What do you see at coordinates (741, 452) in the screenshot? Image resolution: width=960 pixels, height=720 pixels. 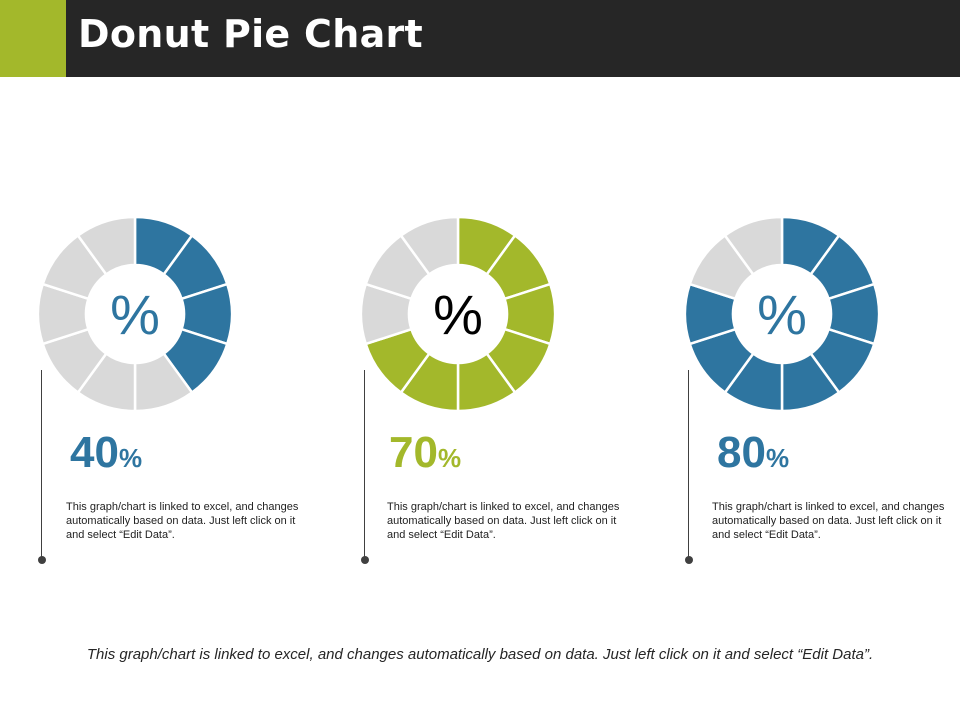 I see `percent-number: 80` at bounding box center [741, 452].